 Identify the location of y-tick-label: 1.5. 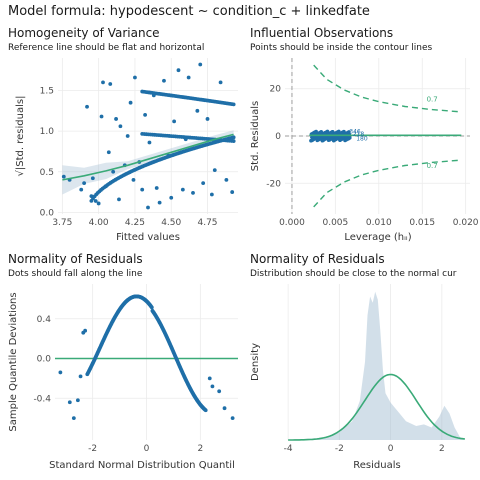
(47, 92).